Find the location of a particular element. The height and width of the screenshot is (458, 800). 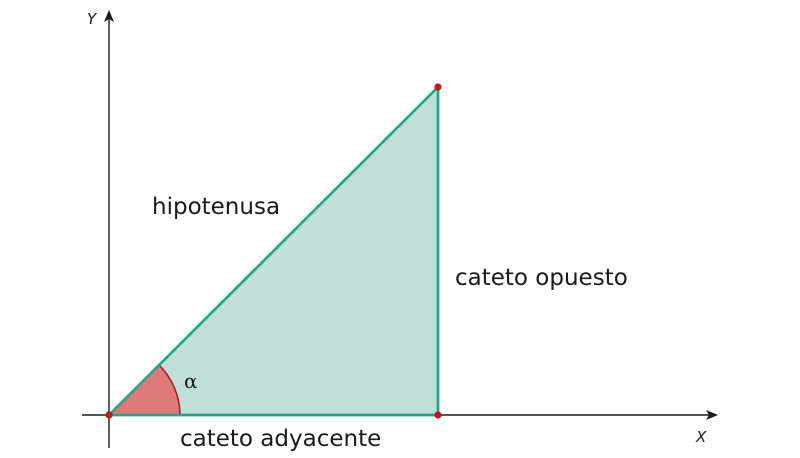

vertex-top is located at coordinates (438, 87).